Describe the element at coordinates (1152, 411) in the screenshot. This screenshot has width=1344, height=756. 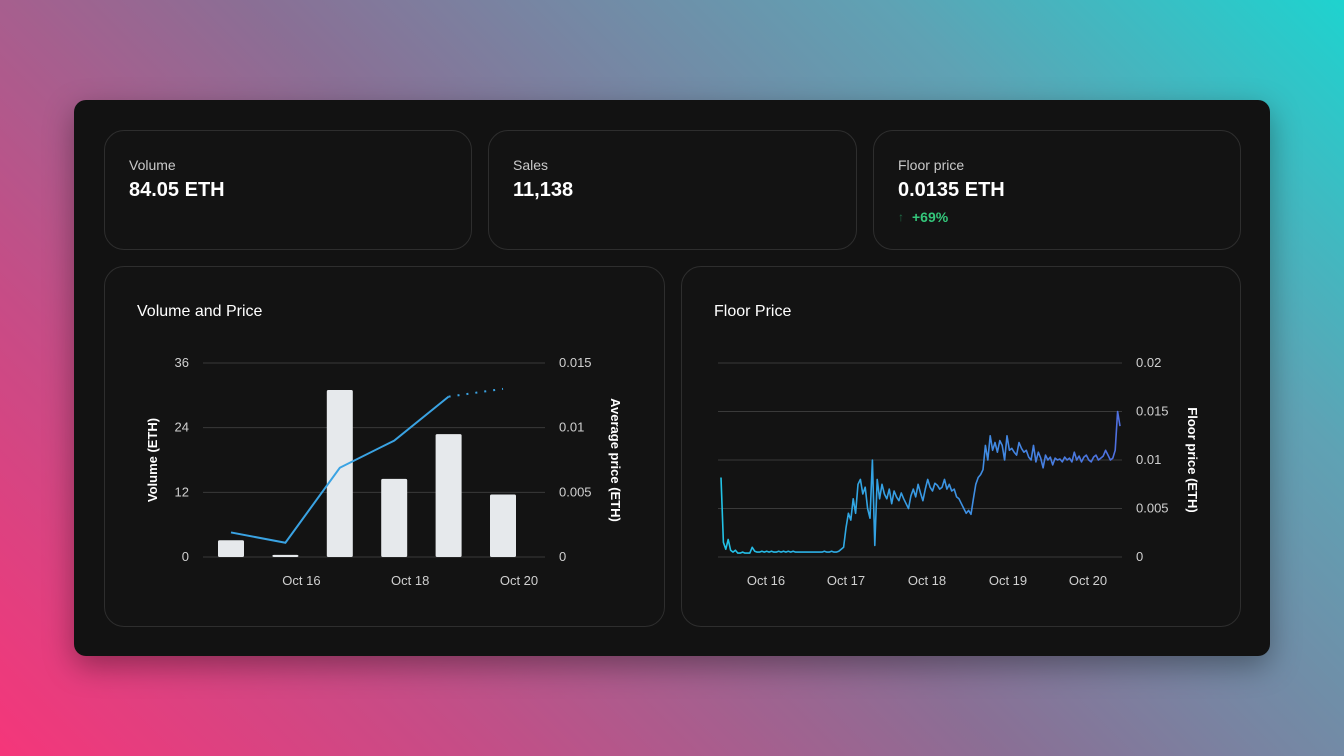
I see `y-tick-label: 0.015` at that location.